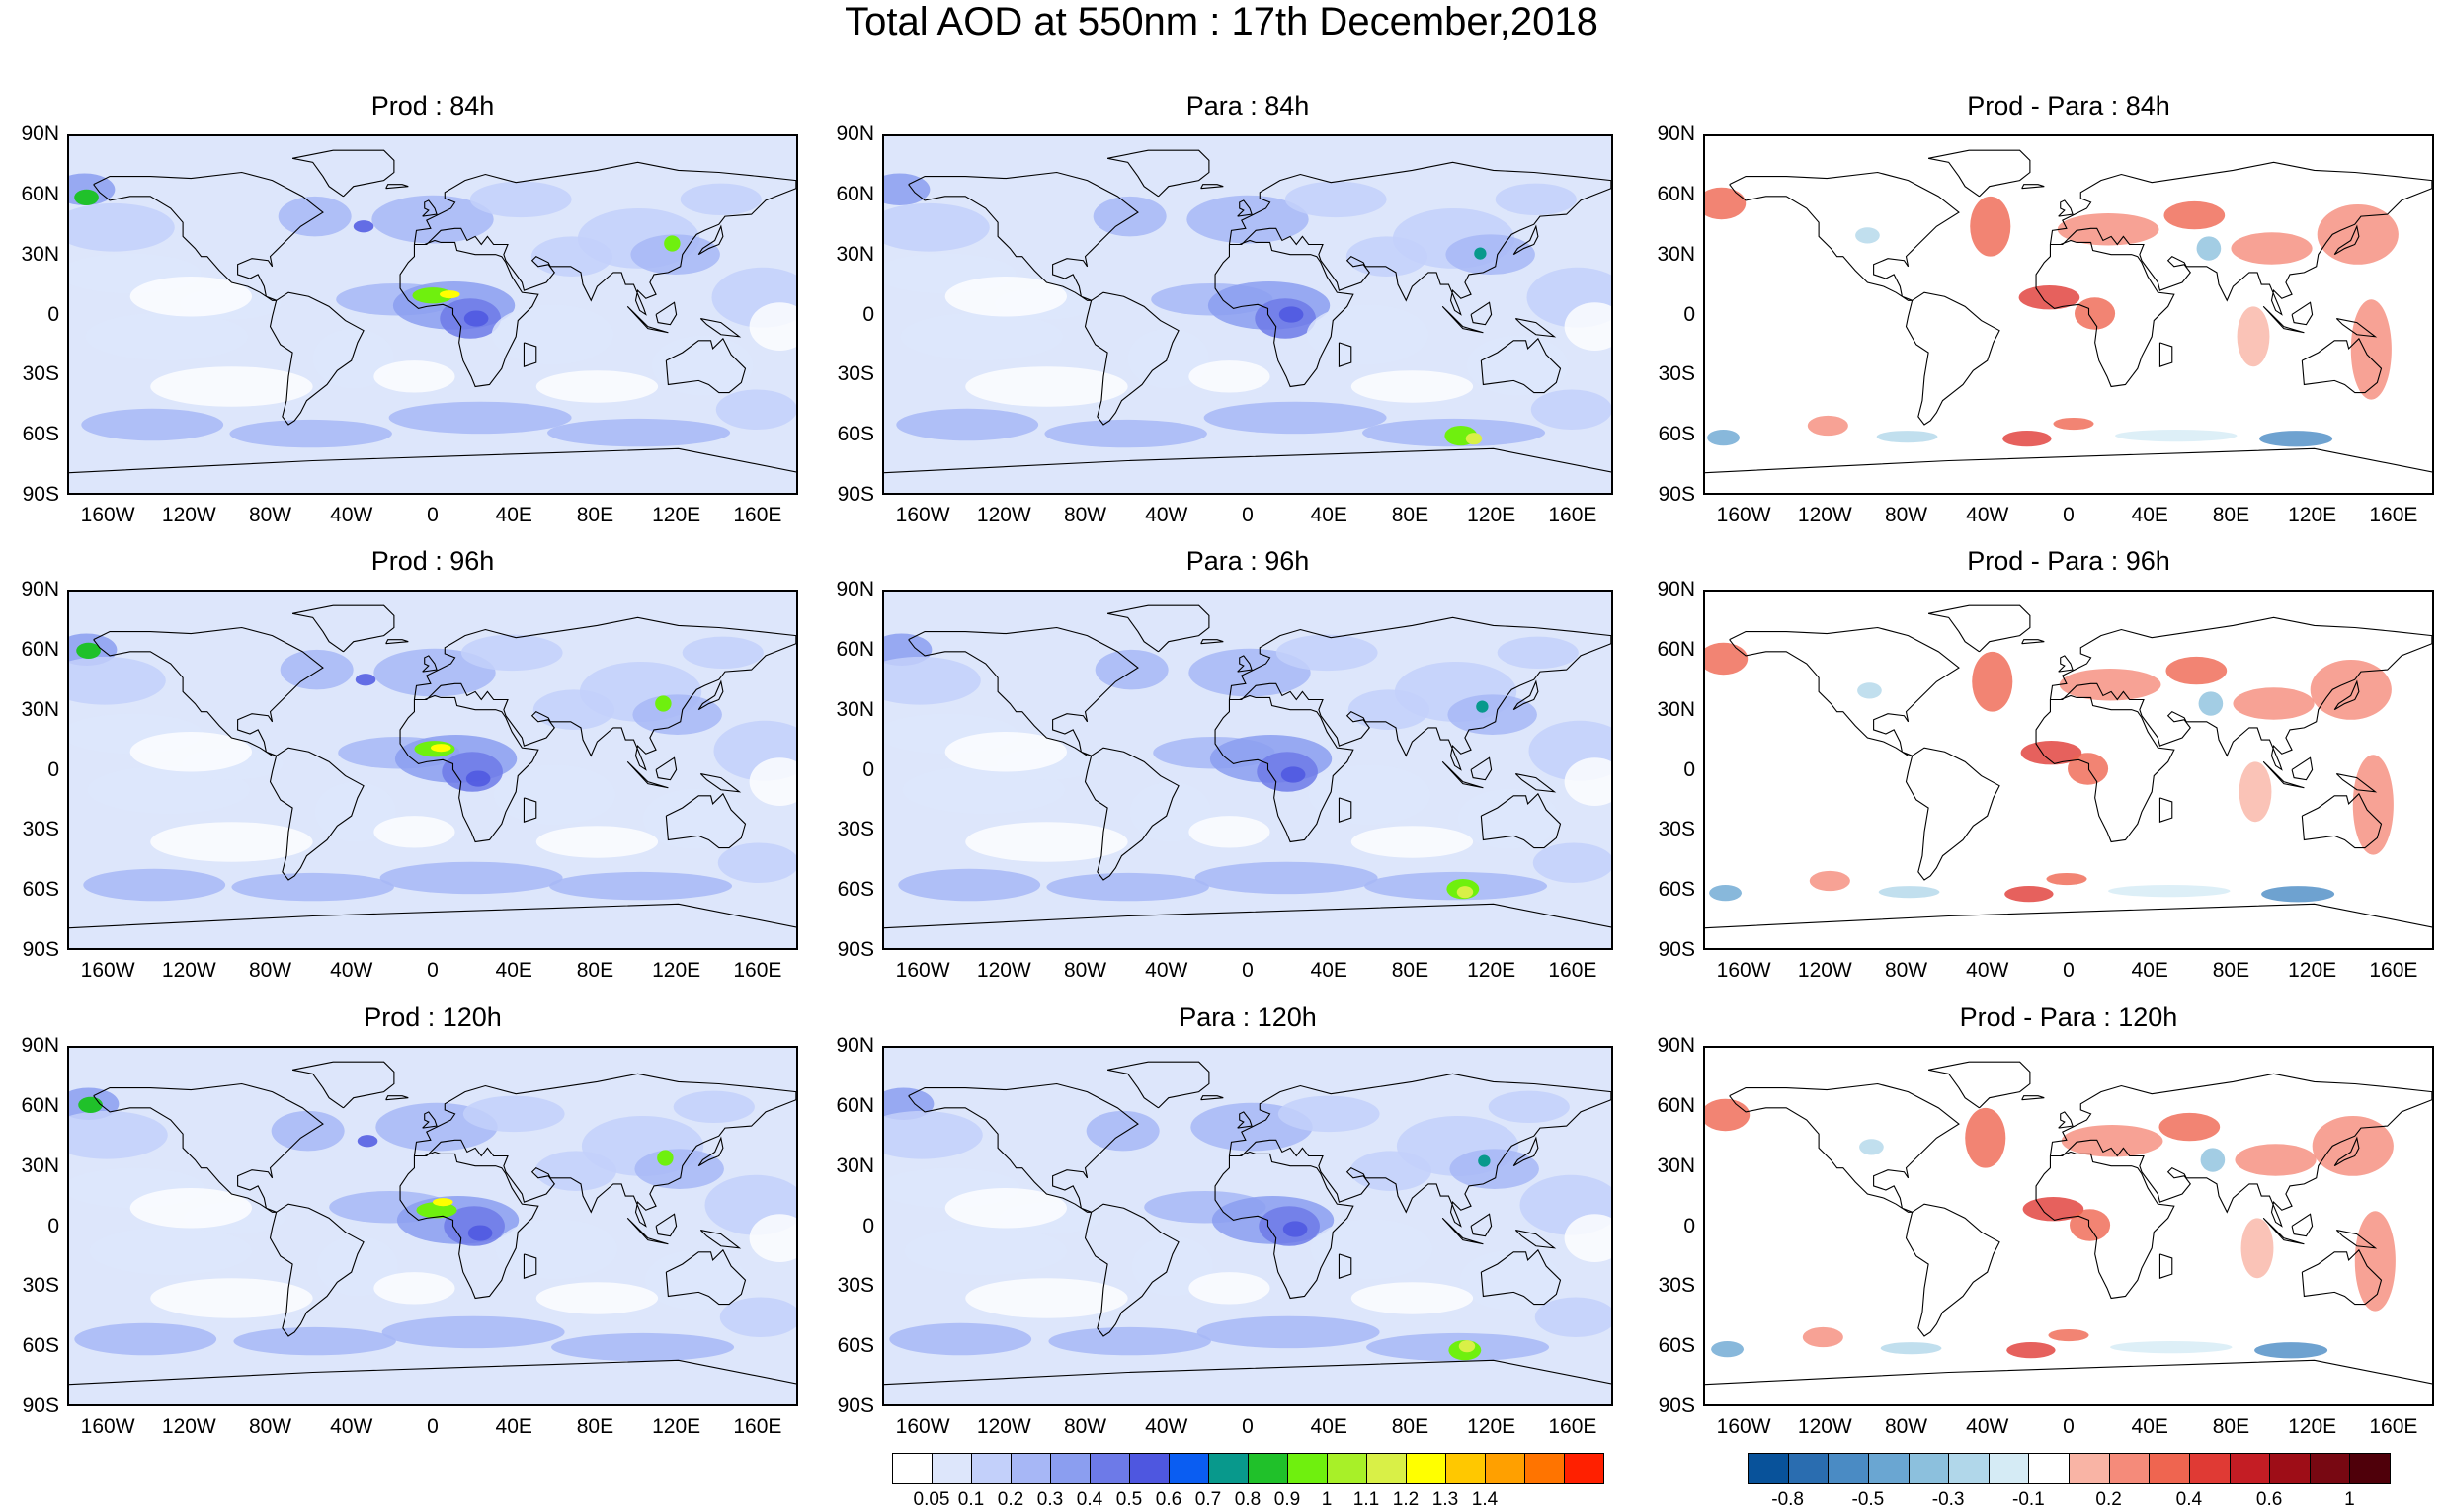  Describe the element at coordinates (2349, 1500) in the screenshot. I see `colorbar-label: 1` at that location.